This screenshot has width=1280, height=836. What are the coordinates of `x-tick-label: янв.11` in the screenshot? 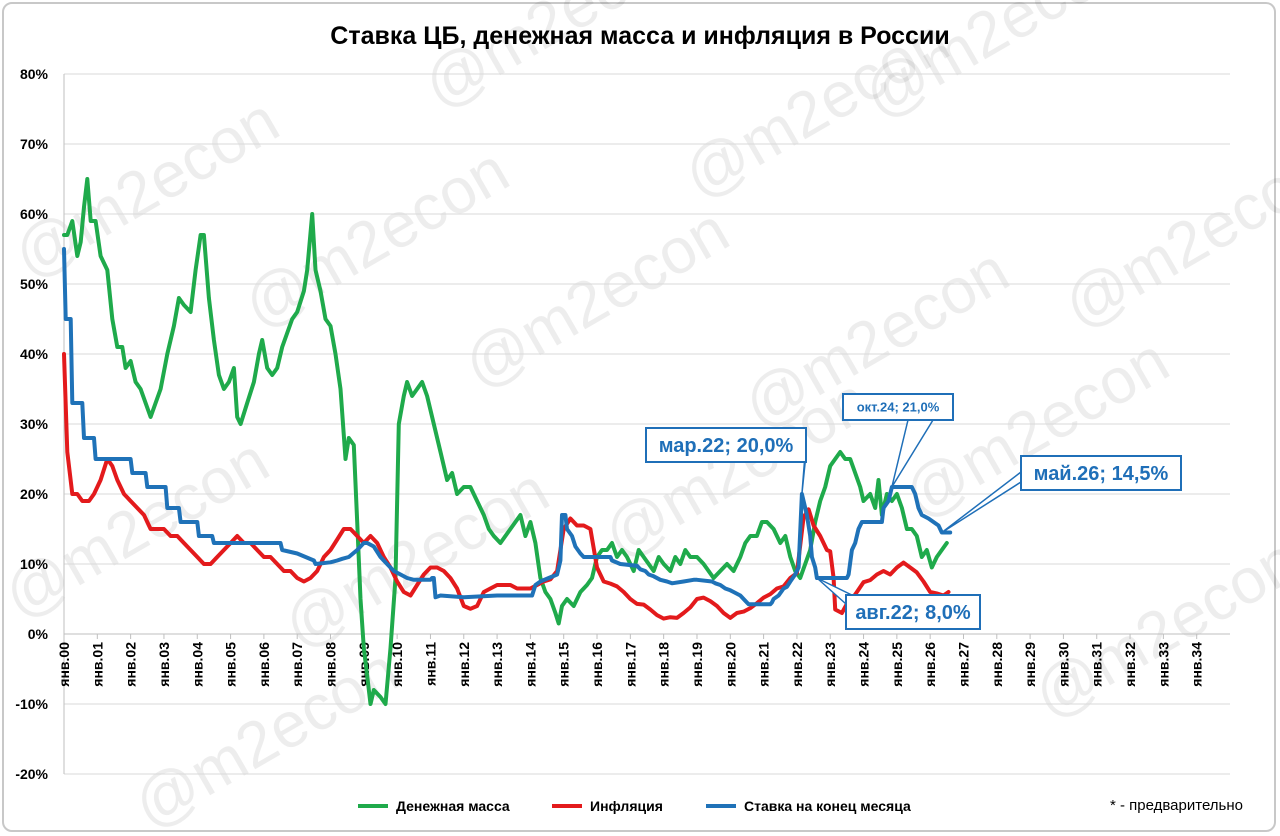 It's located at (430, 664).